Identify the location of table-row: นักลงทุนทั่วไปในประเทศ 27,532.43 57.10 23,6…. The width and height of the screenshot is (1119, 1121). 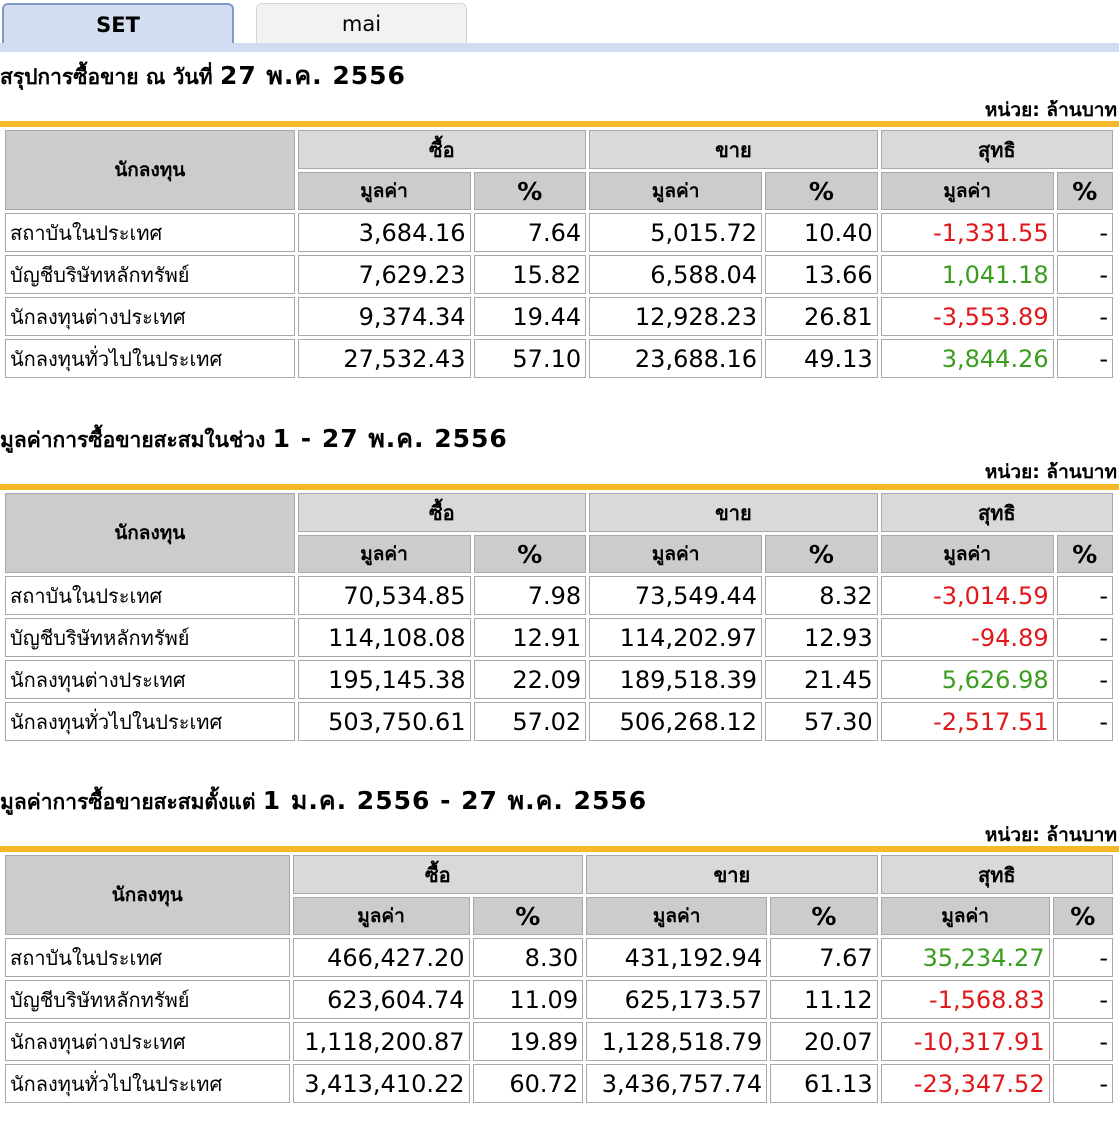
(559, 358).